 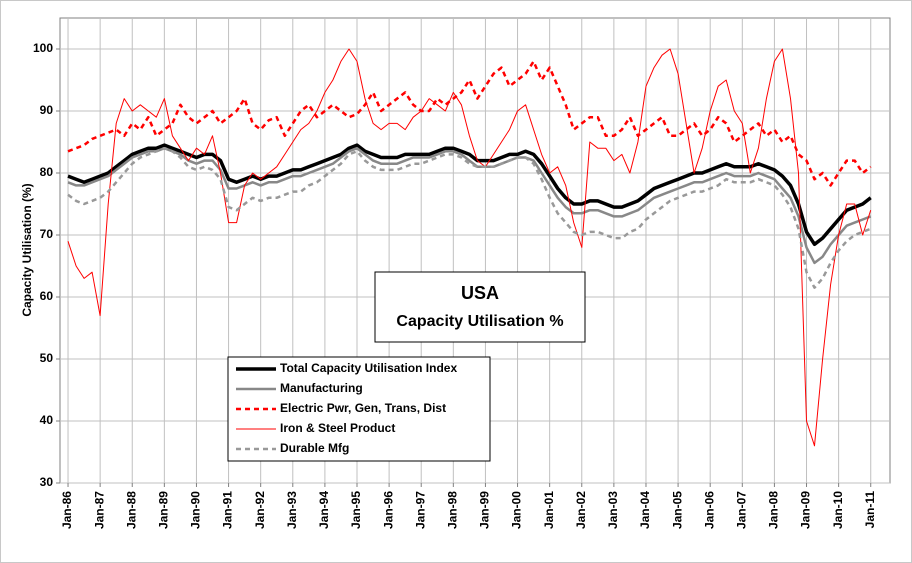 I want to click on x-tick-label: Jan-91, so click(x=228, y=510).